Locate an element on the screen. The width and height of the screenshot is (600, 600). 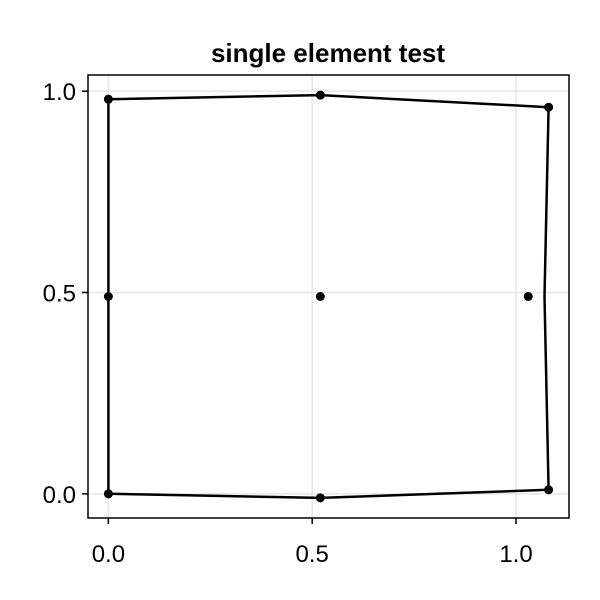
x-tick-label: 0.0 is located at coordinates (108, 554).